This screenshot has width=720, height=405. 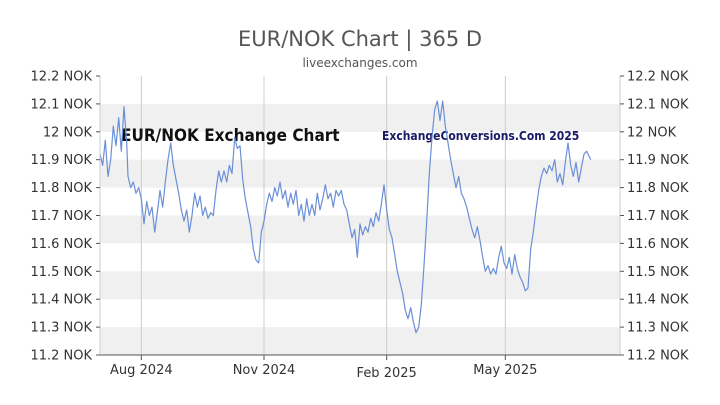 I want to click on chart-title: EUR/NOK Chart | 365 D, so click(x=360, y=39).